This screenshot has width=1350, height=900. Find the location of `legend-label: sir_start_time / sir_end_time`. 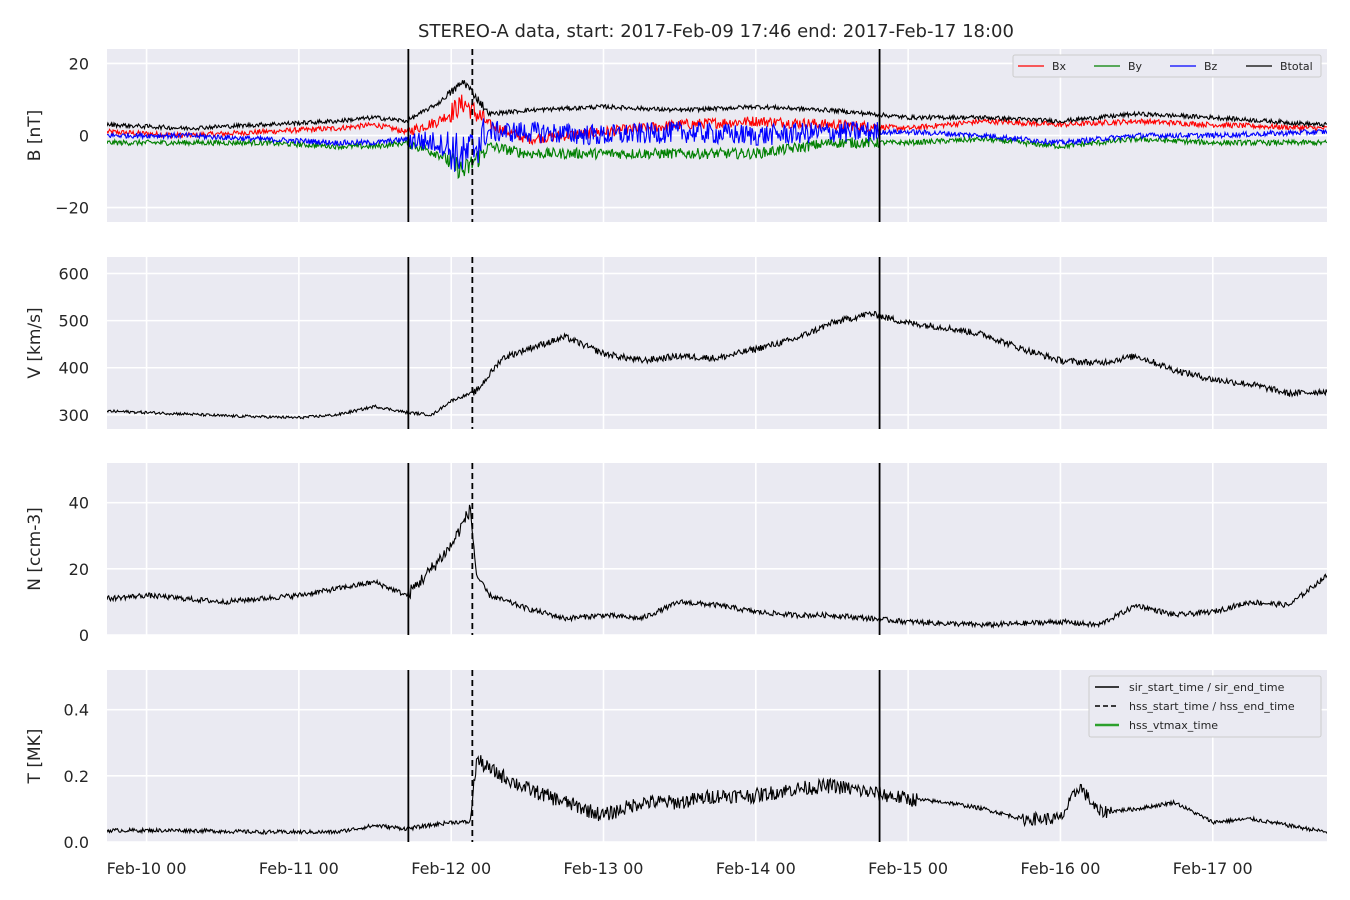

legend-label: sir_start_time / sir_end_time is located at coordinates (1207, 687).